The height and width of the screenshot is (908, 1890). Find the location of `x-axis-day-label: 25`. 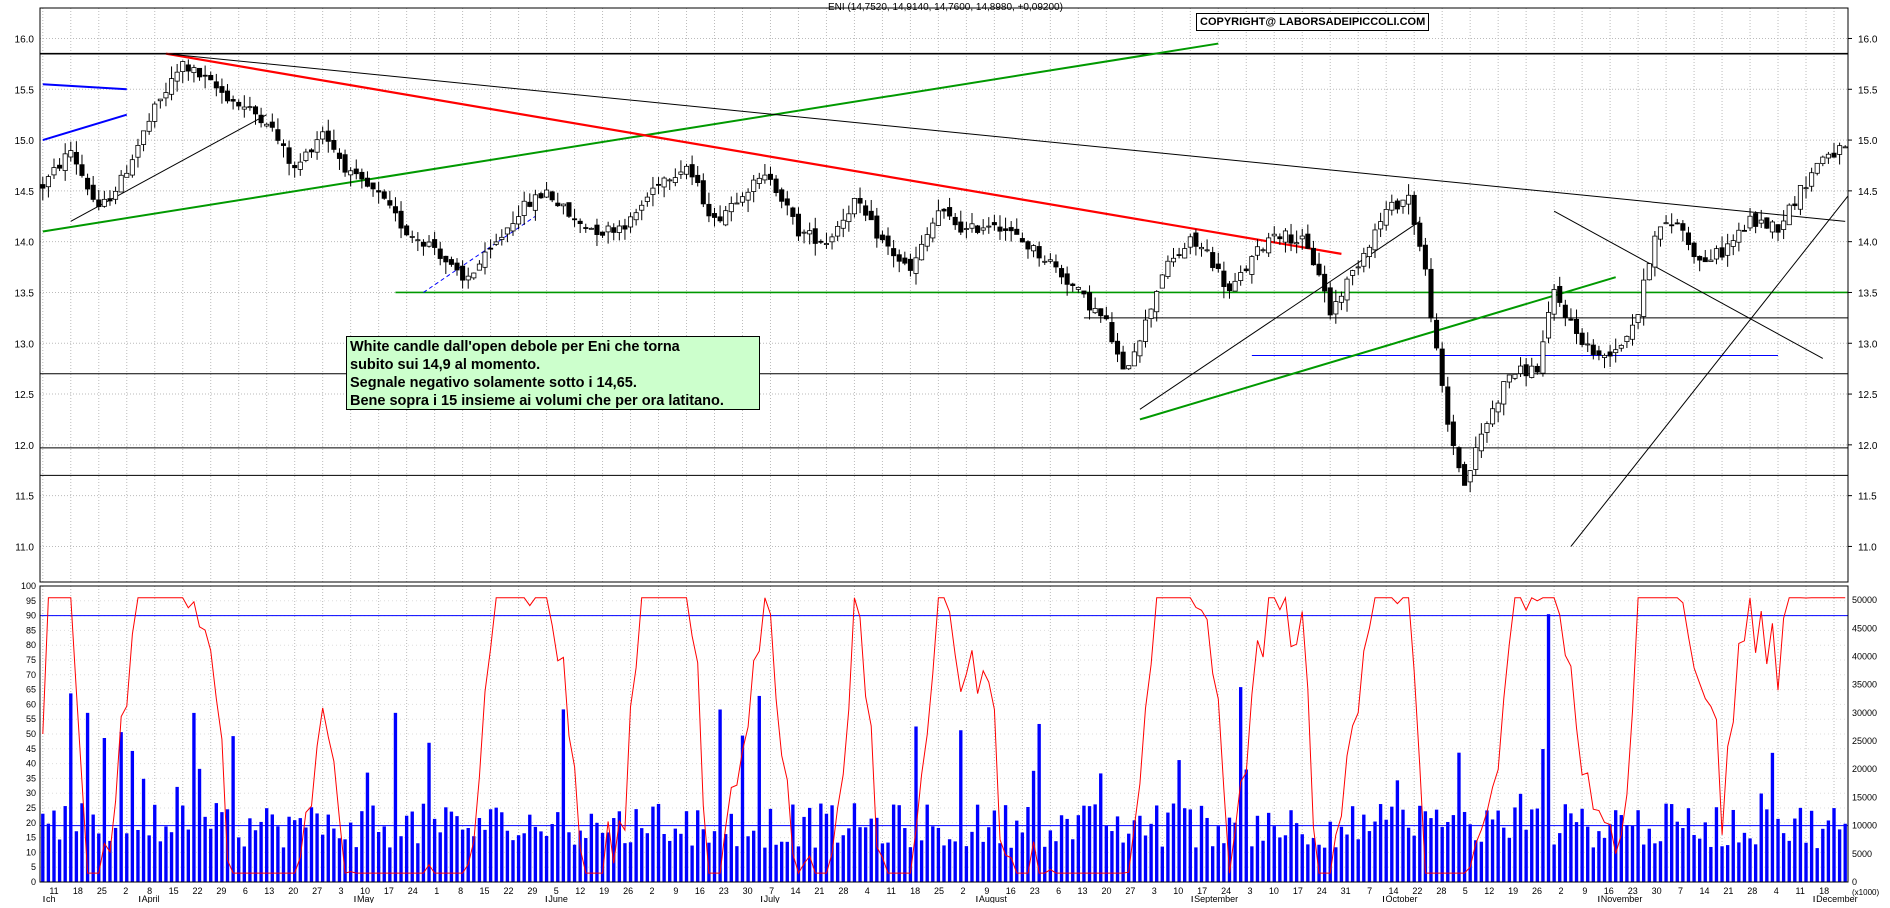

x-axis-day-label: 25 is located at coordinates (102, 891).